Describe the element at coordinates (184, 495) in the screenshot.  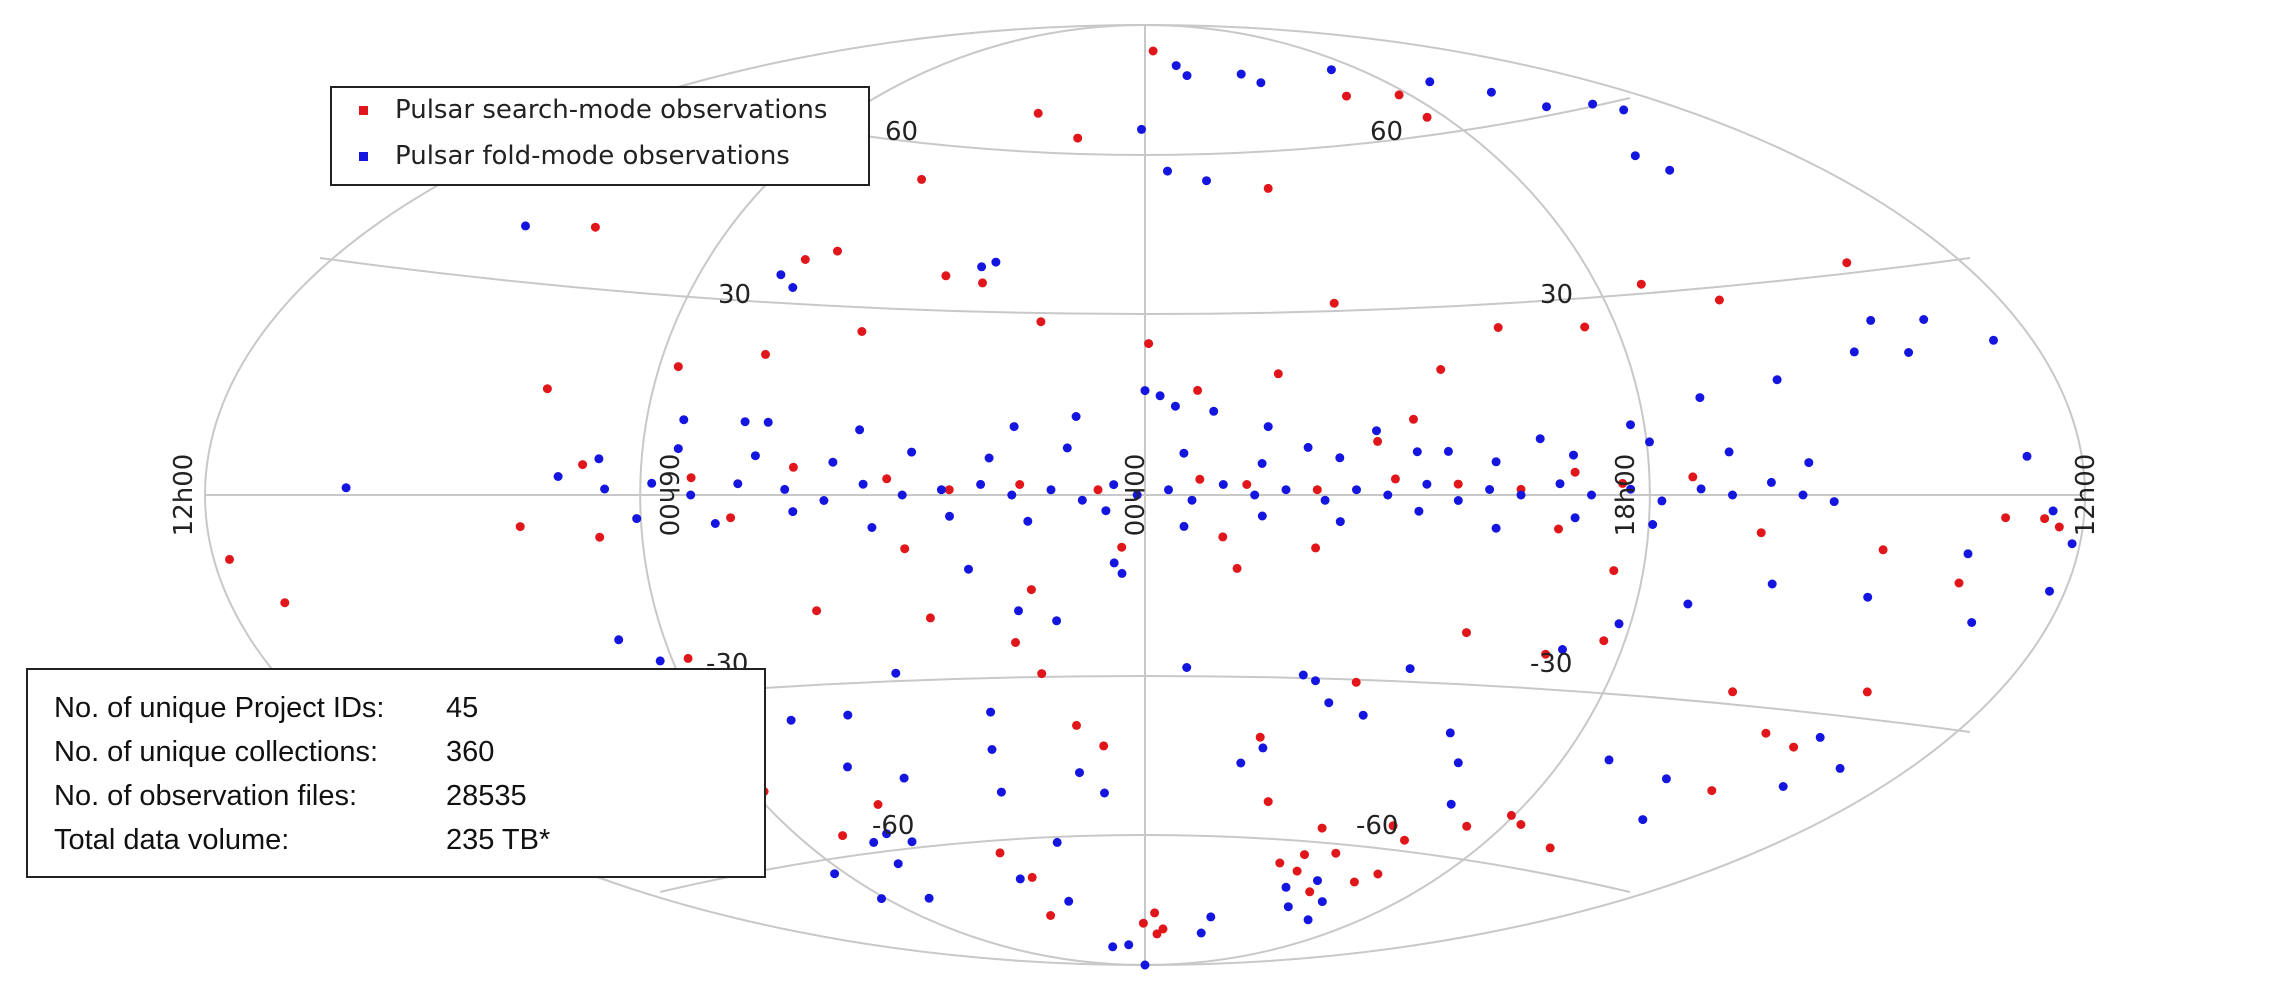
I see `ra-label-left-edge: 12h00` at that location.